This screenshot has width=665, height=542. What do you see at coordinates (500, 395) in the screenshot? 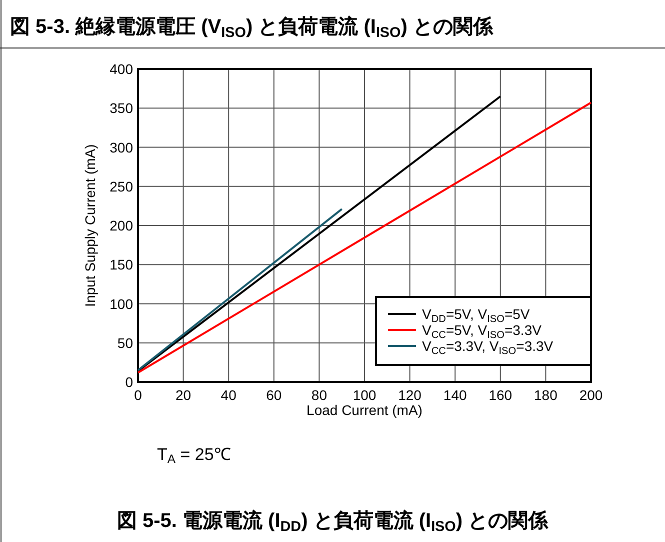
I see `x-tick-label: 160` at bounding box center [500, 395].